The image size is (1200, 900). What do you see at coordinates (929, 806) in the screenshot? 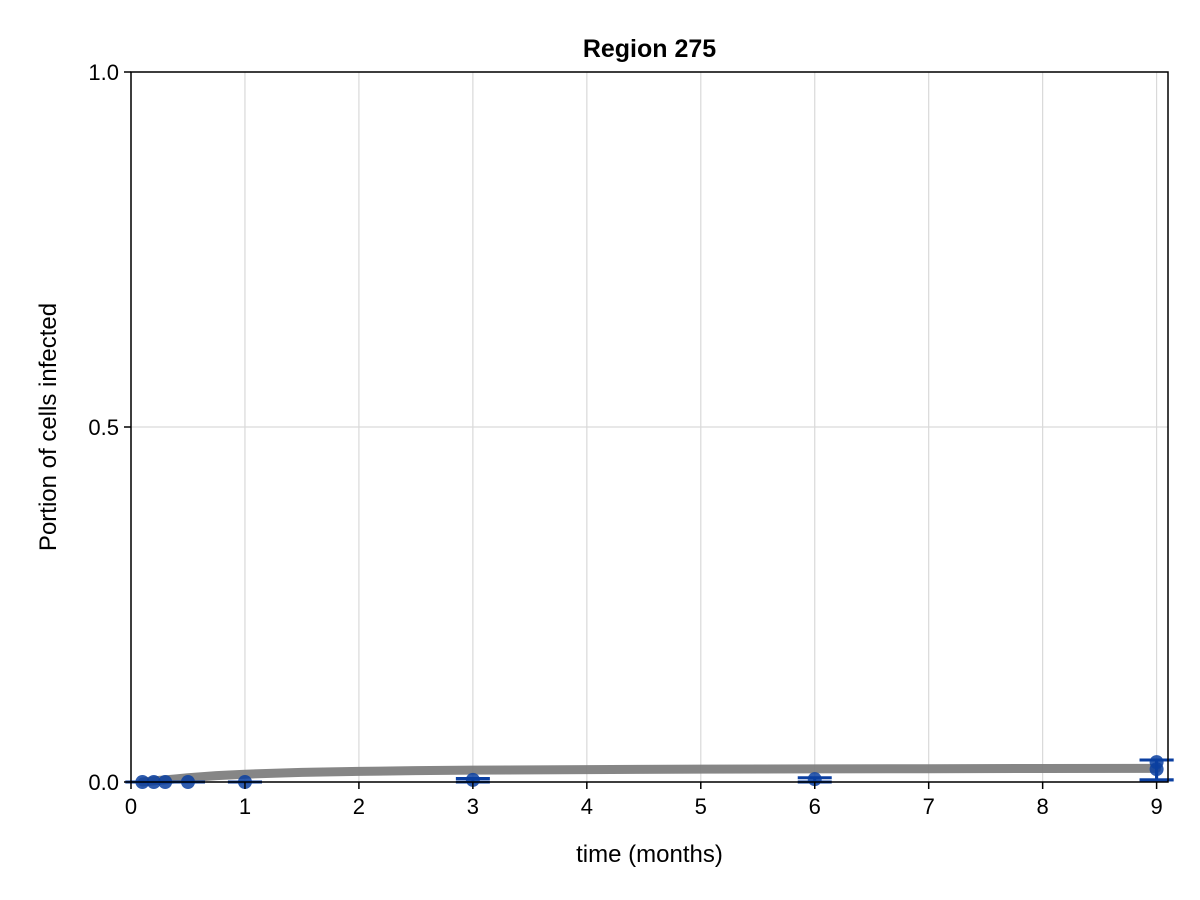
I see `x-tick-label: 7` at bounding box center [929, 806].